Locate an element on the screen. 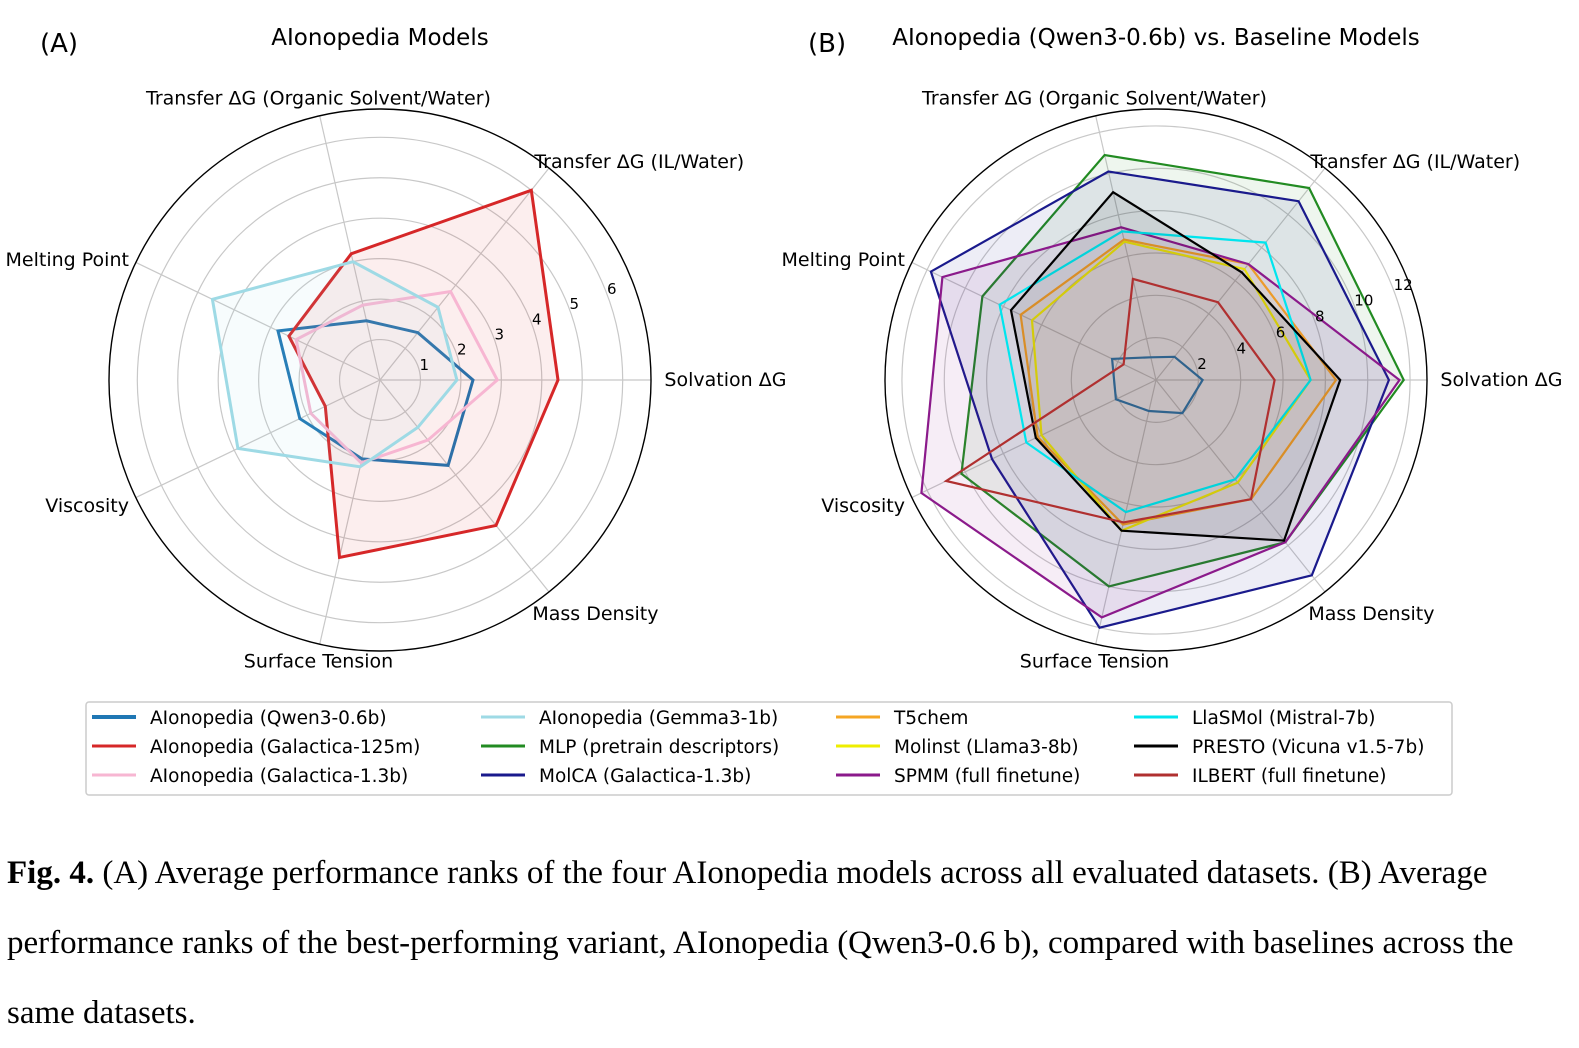 The width and height of the screenshot is (1579, 1048). legend-label-molinst-llama3-8b: Molinst (Llama3-8b) is located at coordinates (986, 747).